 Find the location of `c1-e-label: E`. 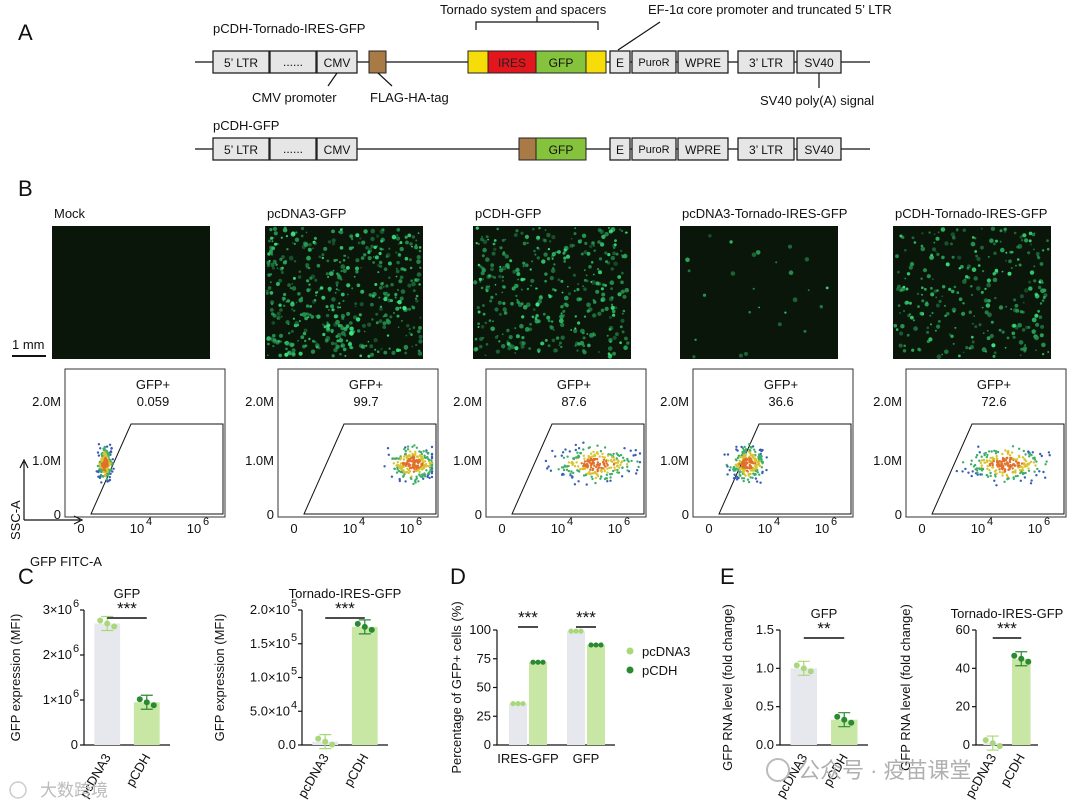

c1-e-label: E is located at coordinates (620, 63).